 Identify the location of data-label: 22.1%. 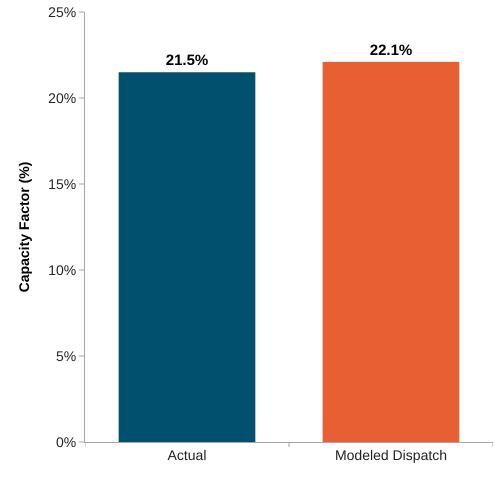
(391, 50).